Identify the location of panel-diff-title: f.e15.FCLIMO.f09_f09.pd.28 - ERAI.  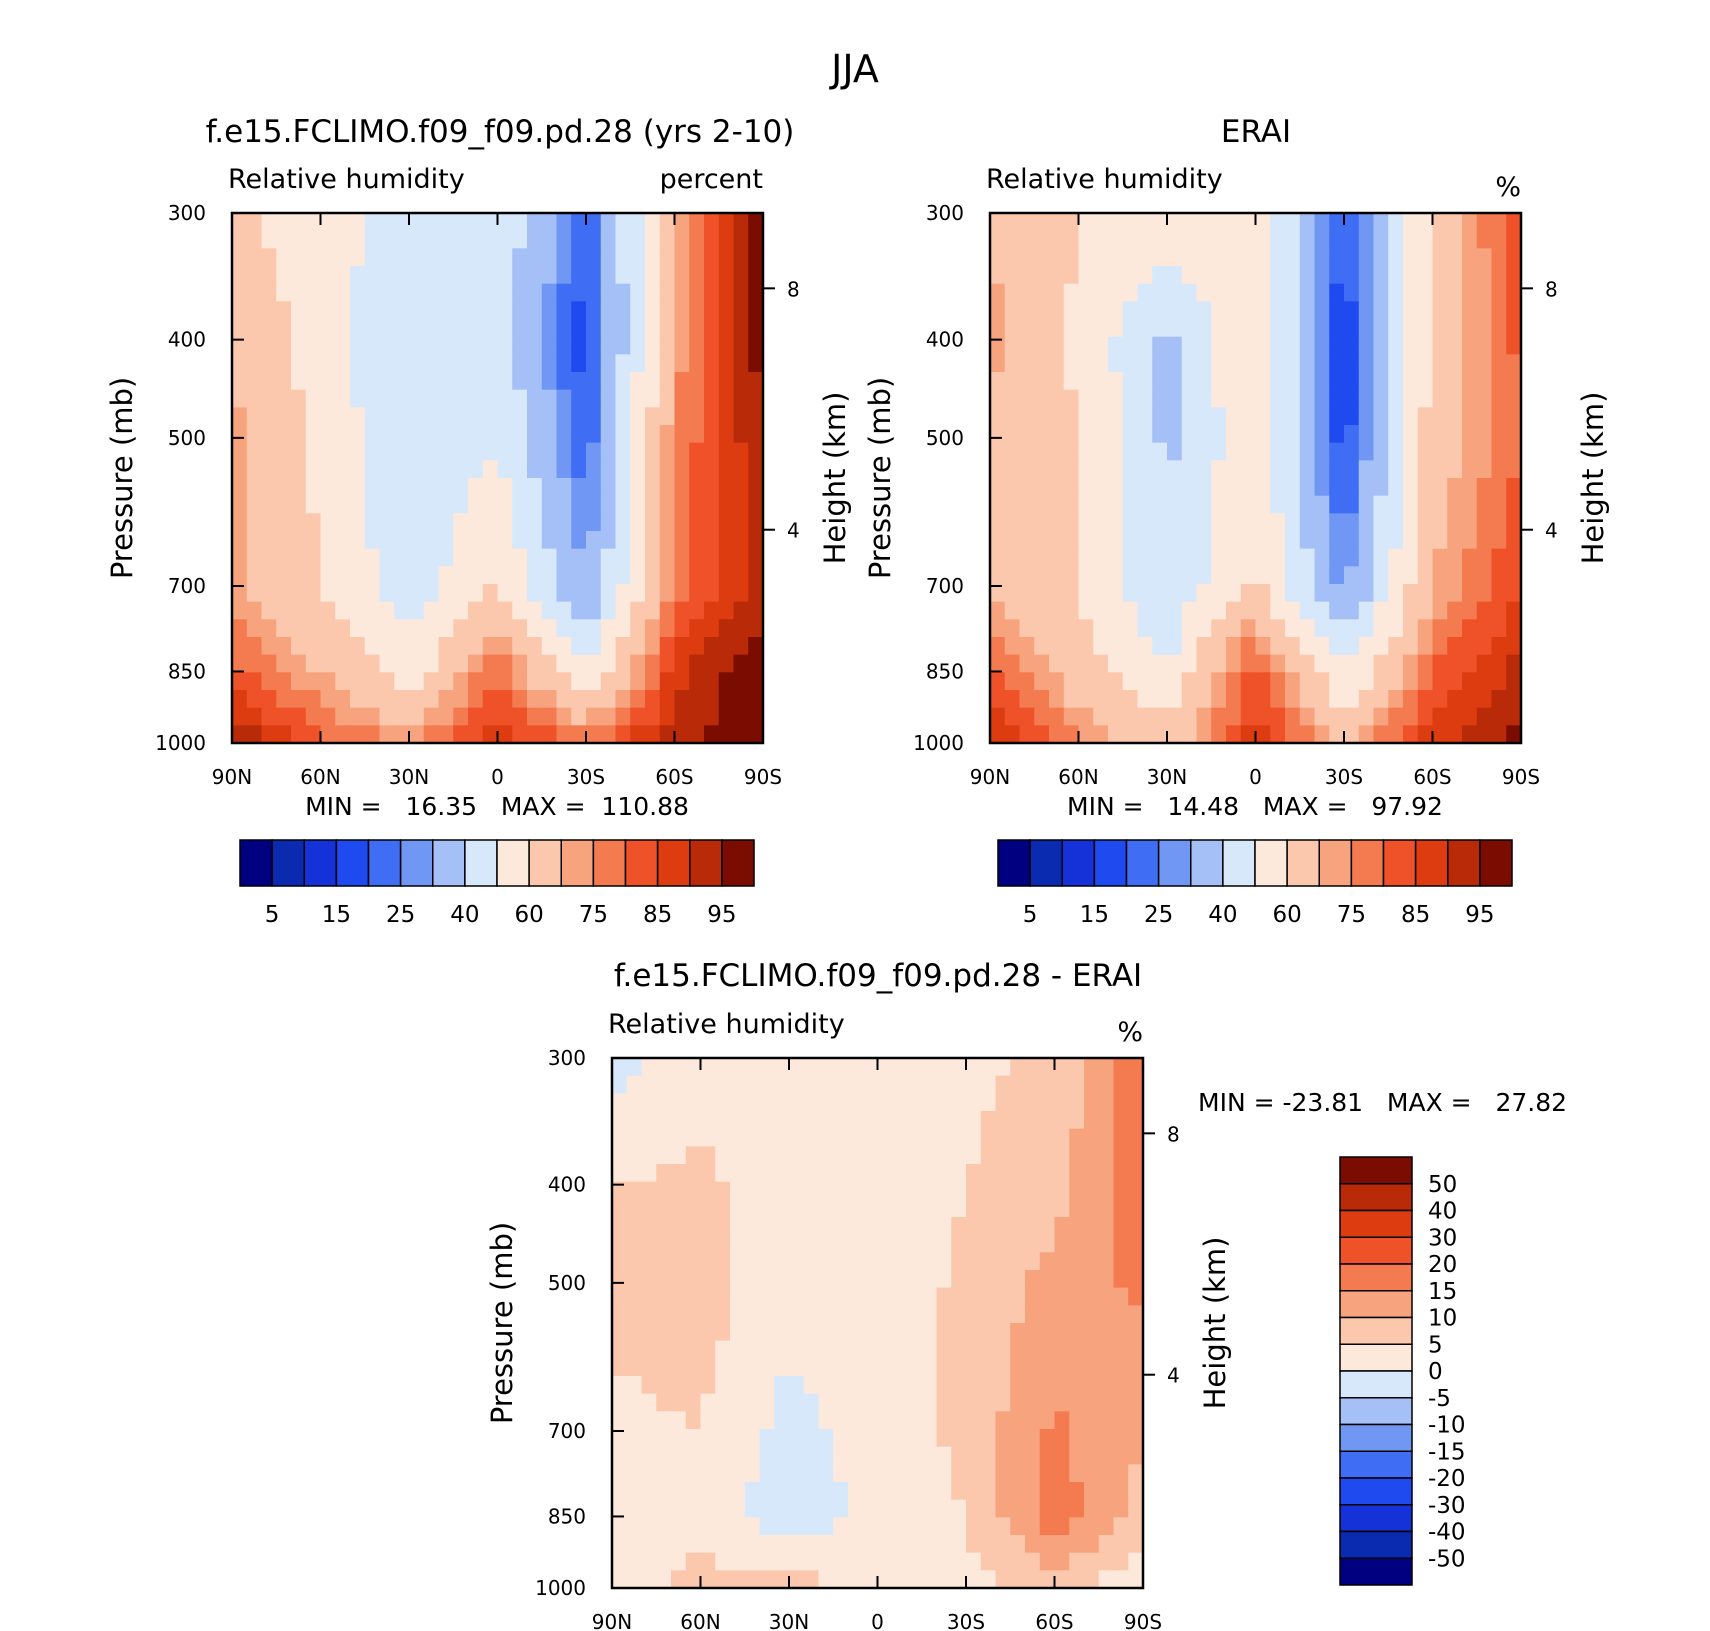
(878, 976).